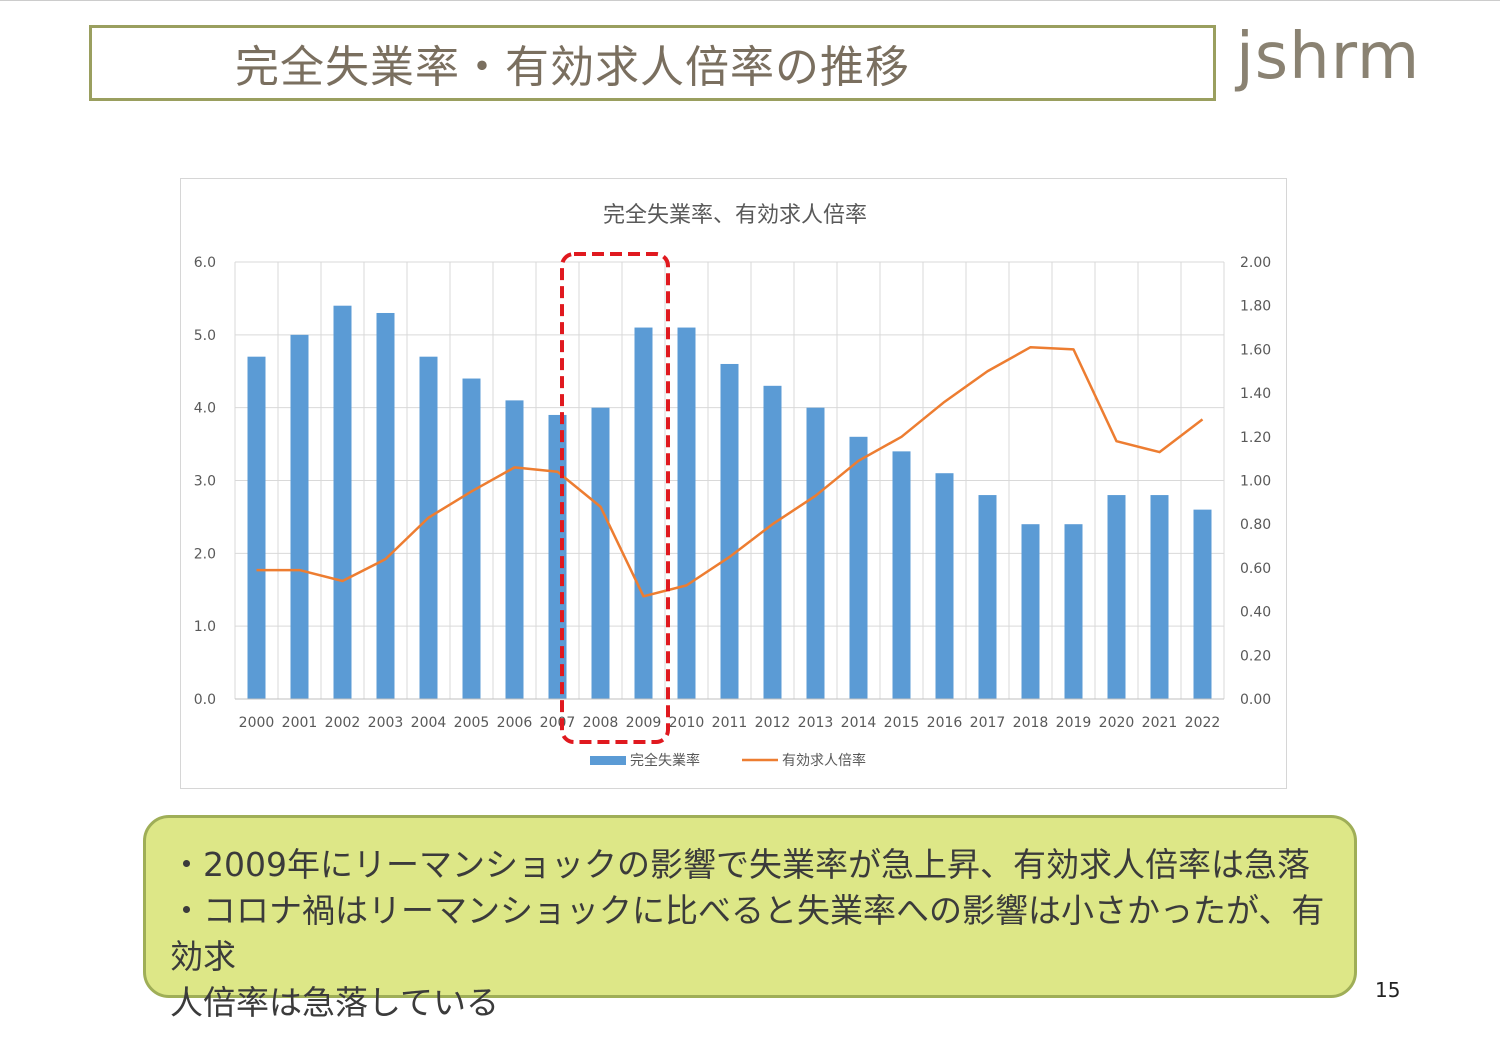  Describe the element at coordinates (205, 482) in the screenshot. I see `left-axis-tick-label: 3.0` at that location.